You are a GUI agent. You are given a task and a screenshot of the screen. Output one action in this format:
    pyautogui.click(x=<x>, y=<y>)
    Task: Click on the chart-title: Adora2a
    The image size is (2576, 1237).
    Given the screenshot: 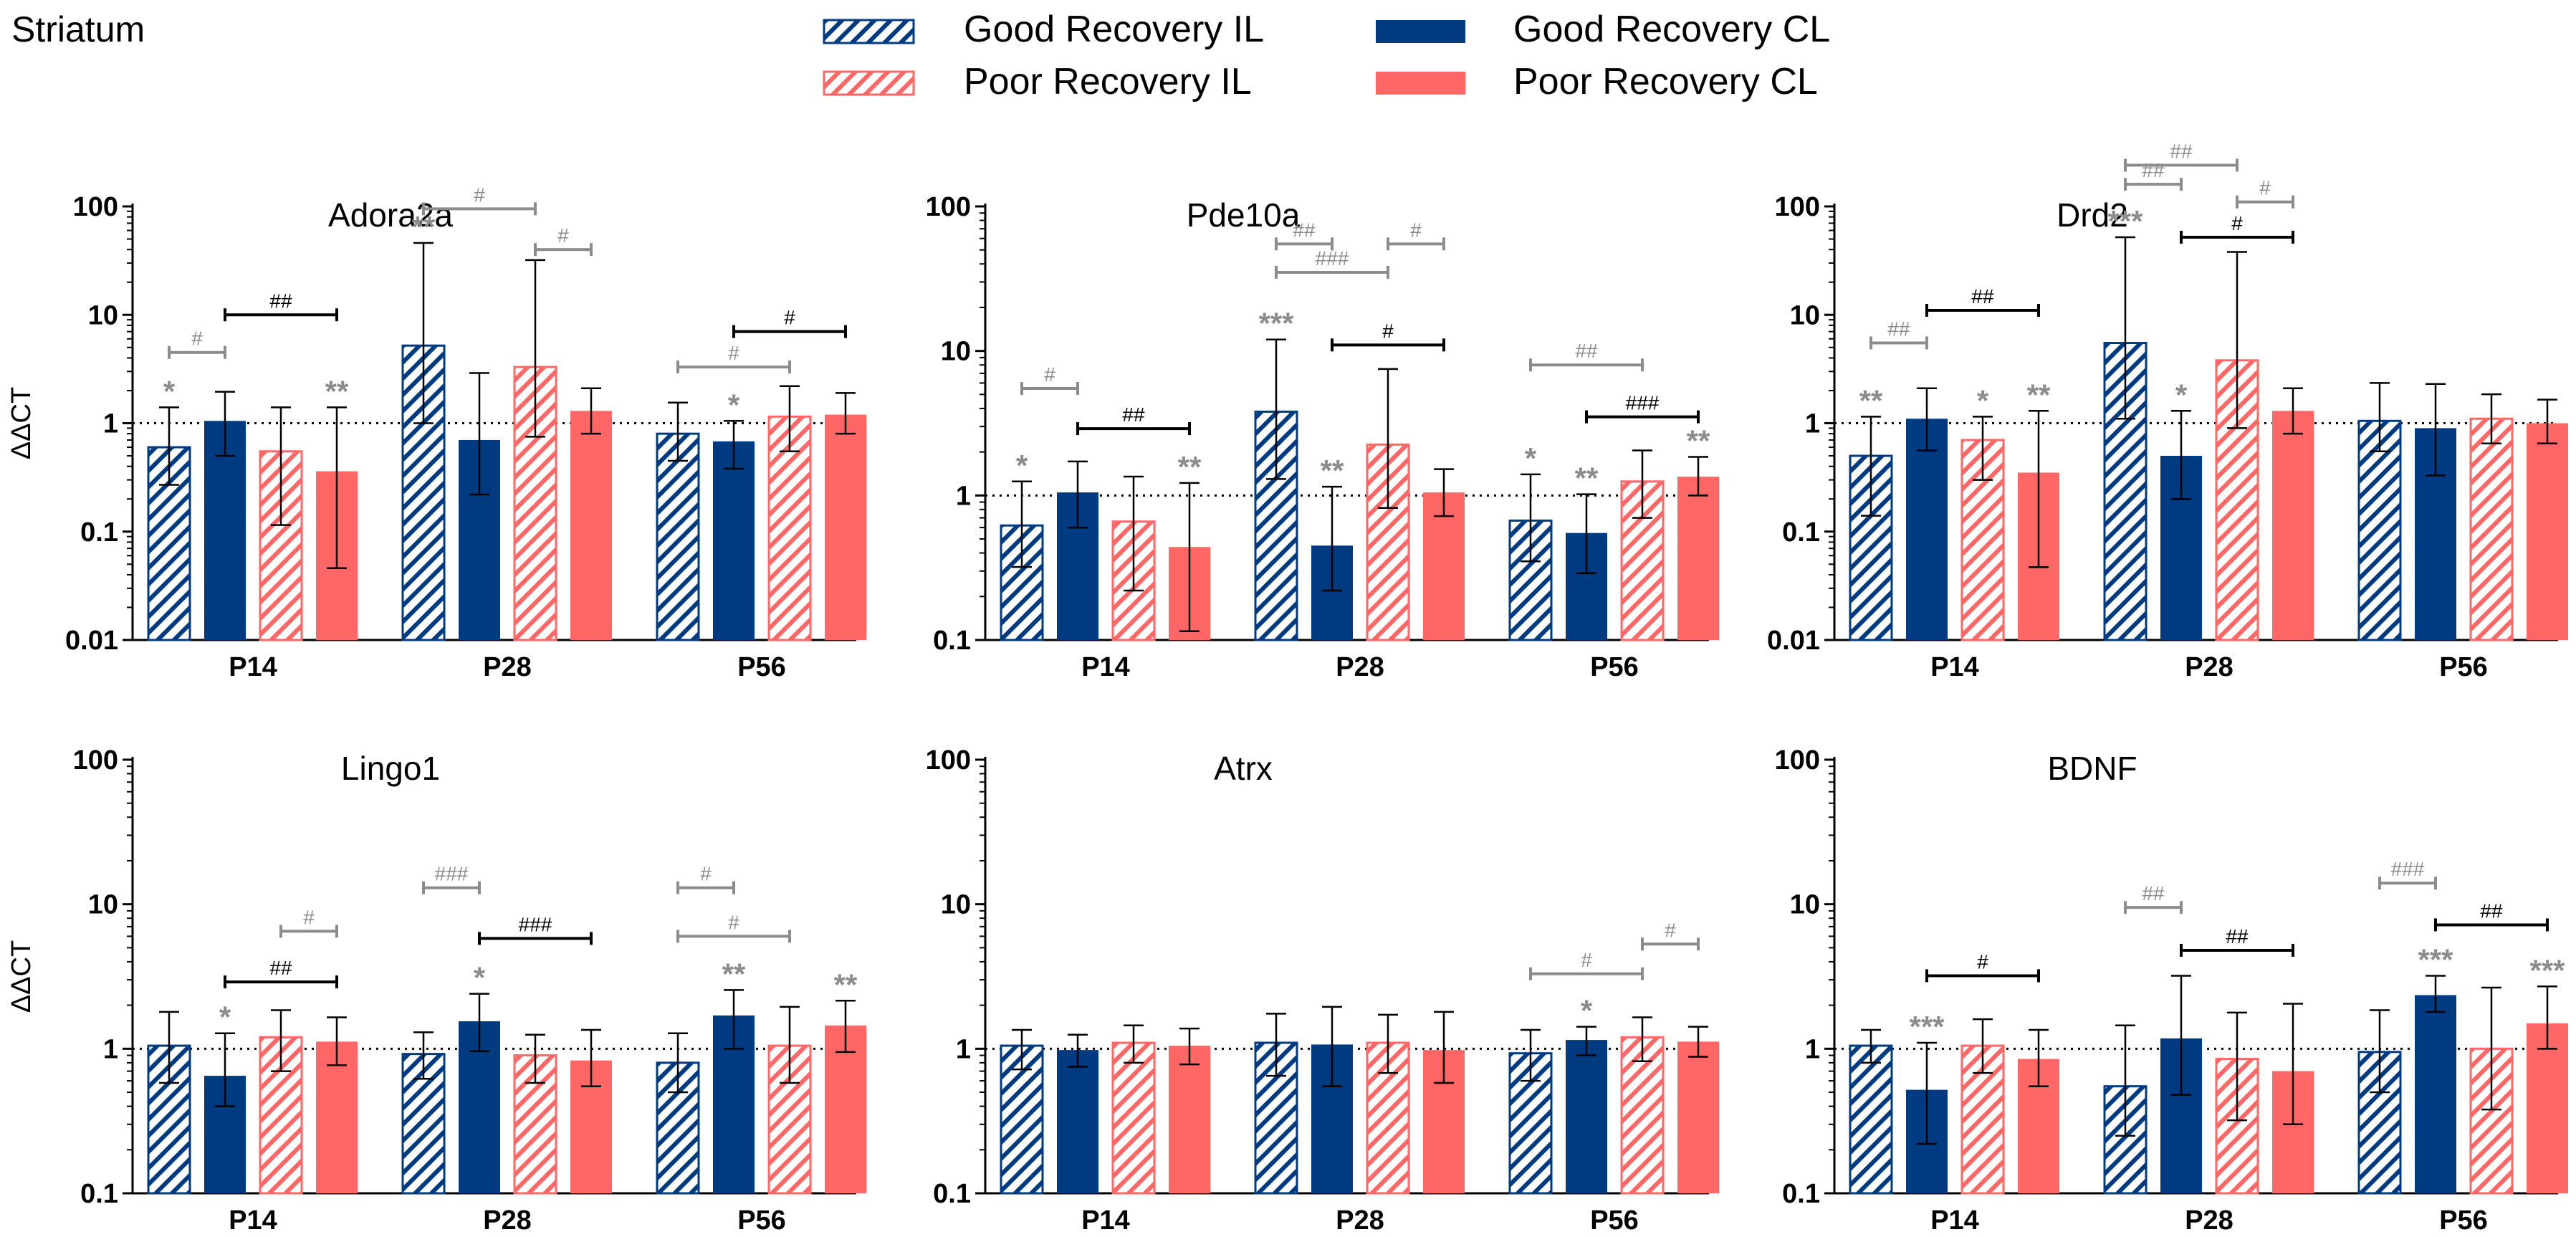 What is the action you would take?
    pyautogui.click(x=390, y=215)
    